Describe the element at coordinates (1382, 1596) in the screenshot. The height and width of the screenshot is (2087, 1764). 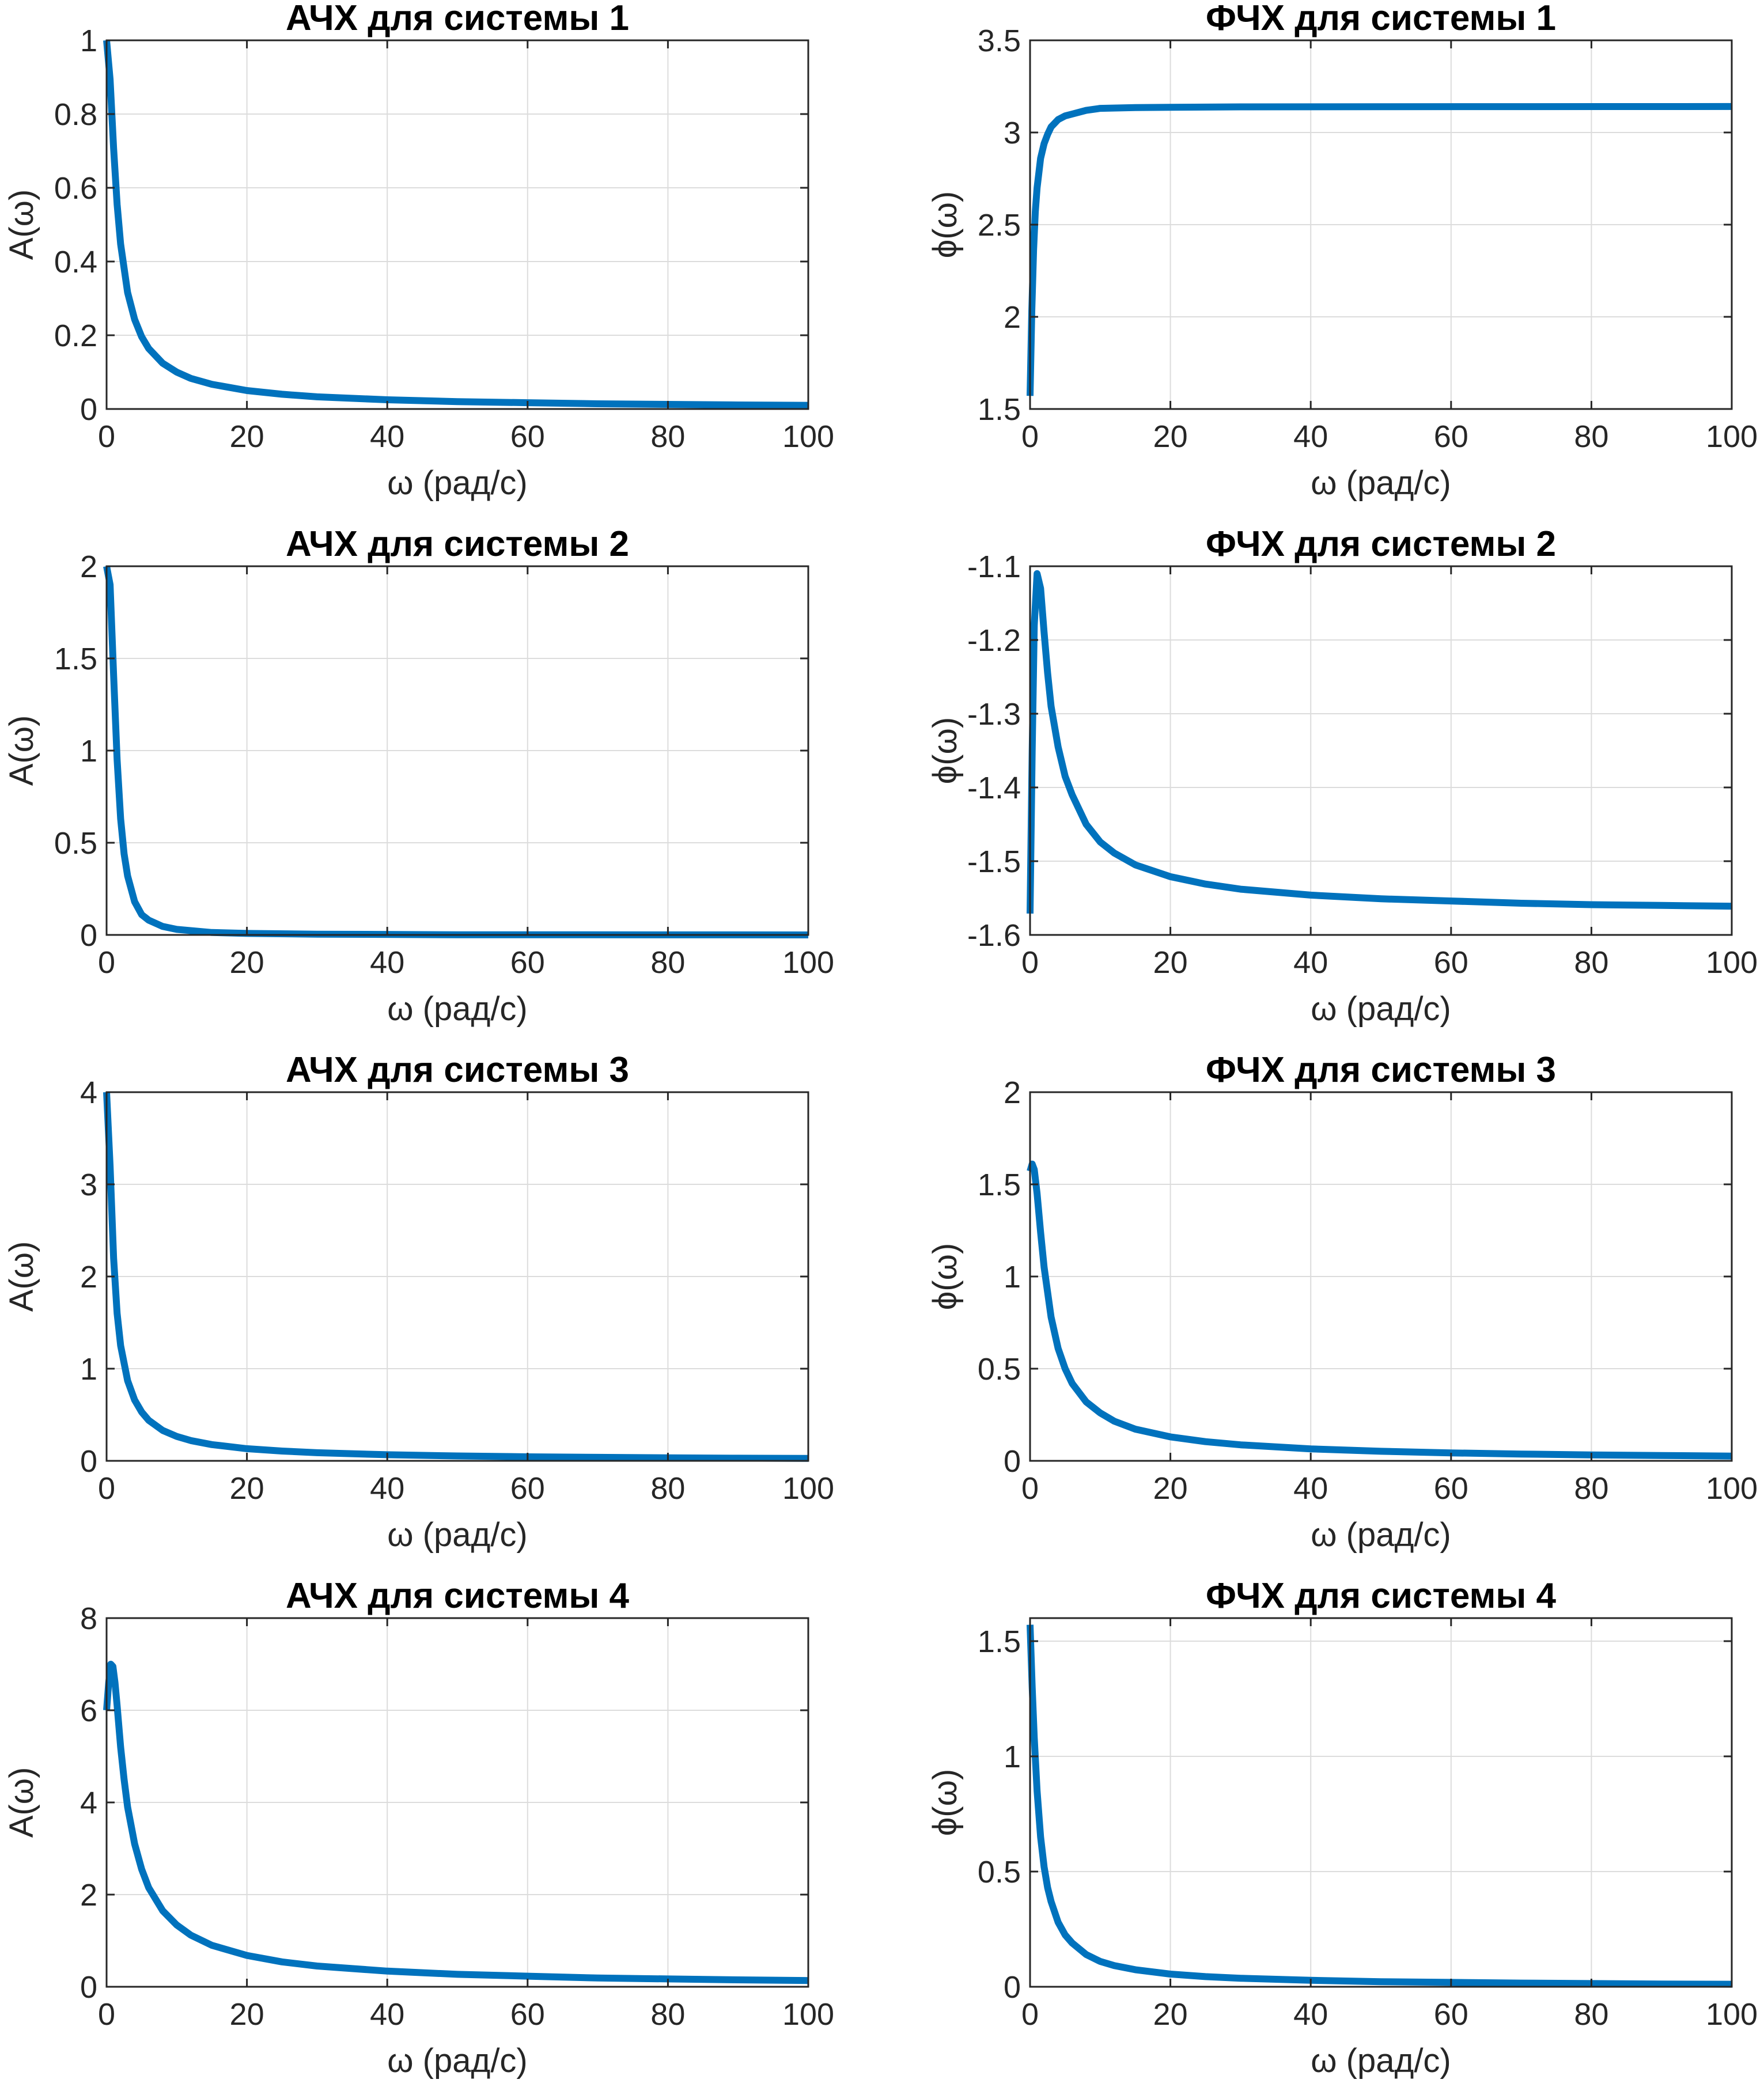
I see `chart-title: ФЧХ для системы 4` at that location.